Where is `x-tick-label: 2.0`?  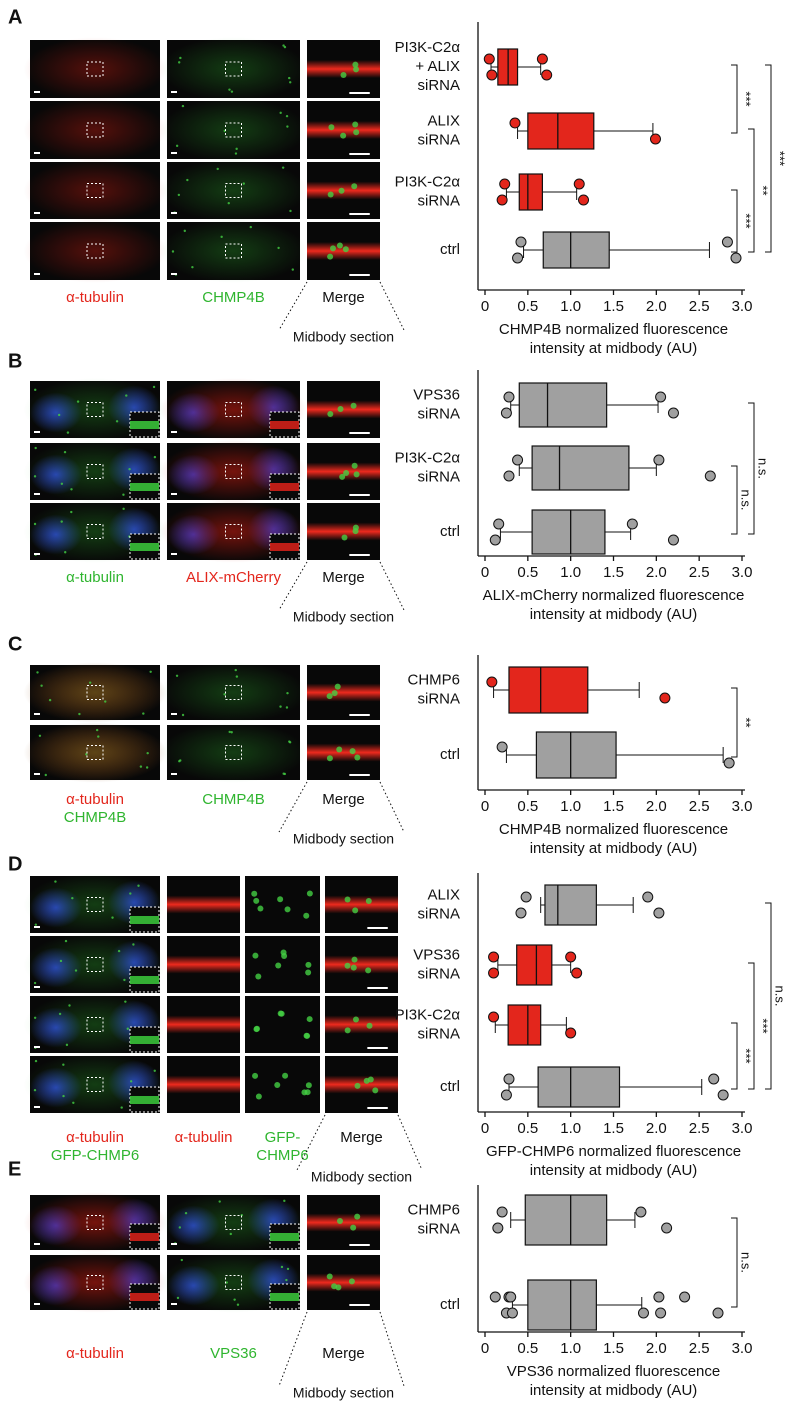
x-tick-label: 2.0 is located at coordinates (656, 806).